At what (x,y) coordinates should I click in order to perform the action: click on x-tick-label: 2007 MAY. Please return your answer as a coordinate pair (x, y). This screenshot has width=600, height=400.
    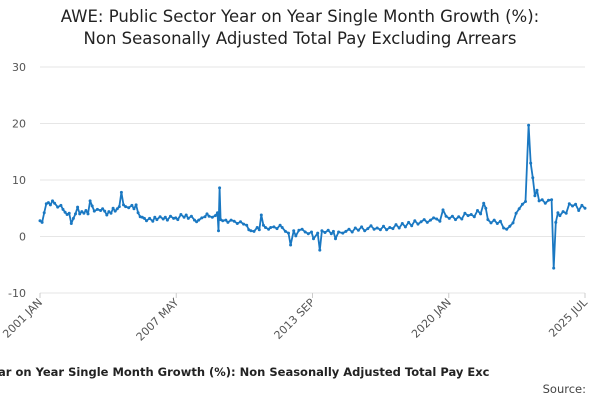
    Looking at the image, I should click on (158, 320).